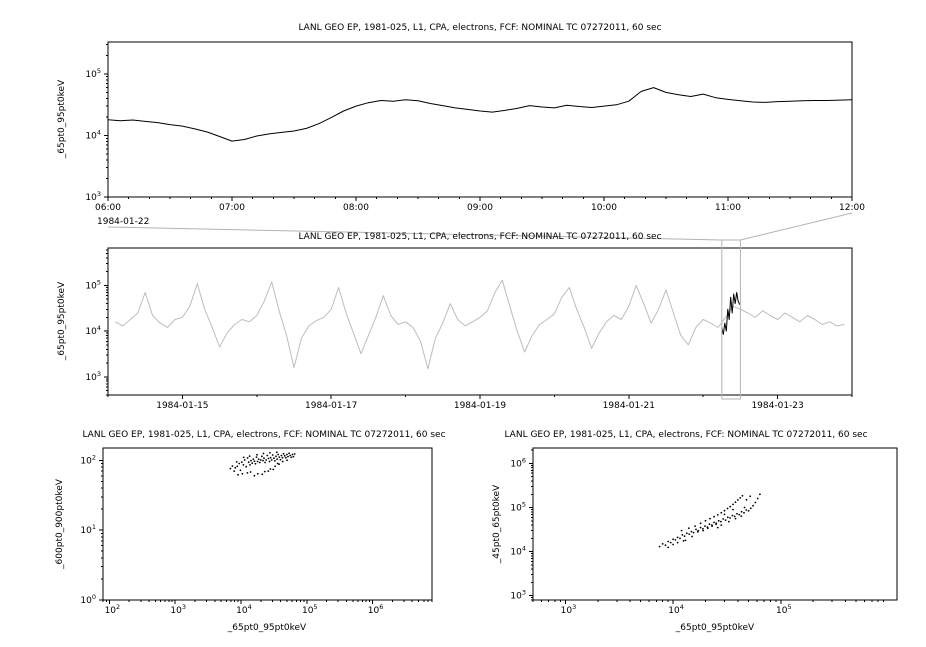 The height and width of the screenshot is (647, 926). What do you see at coordinates (777, 406) in the screenshot?
I see `svg-text: 1984-01-23` at bounding box center [777, 406].